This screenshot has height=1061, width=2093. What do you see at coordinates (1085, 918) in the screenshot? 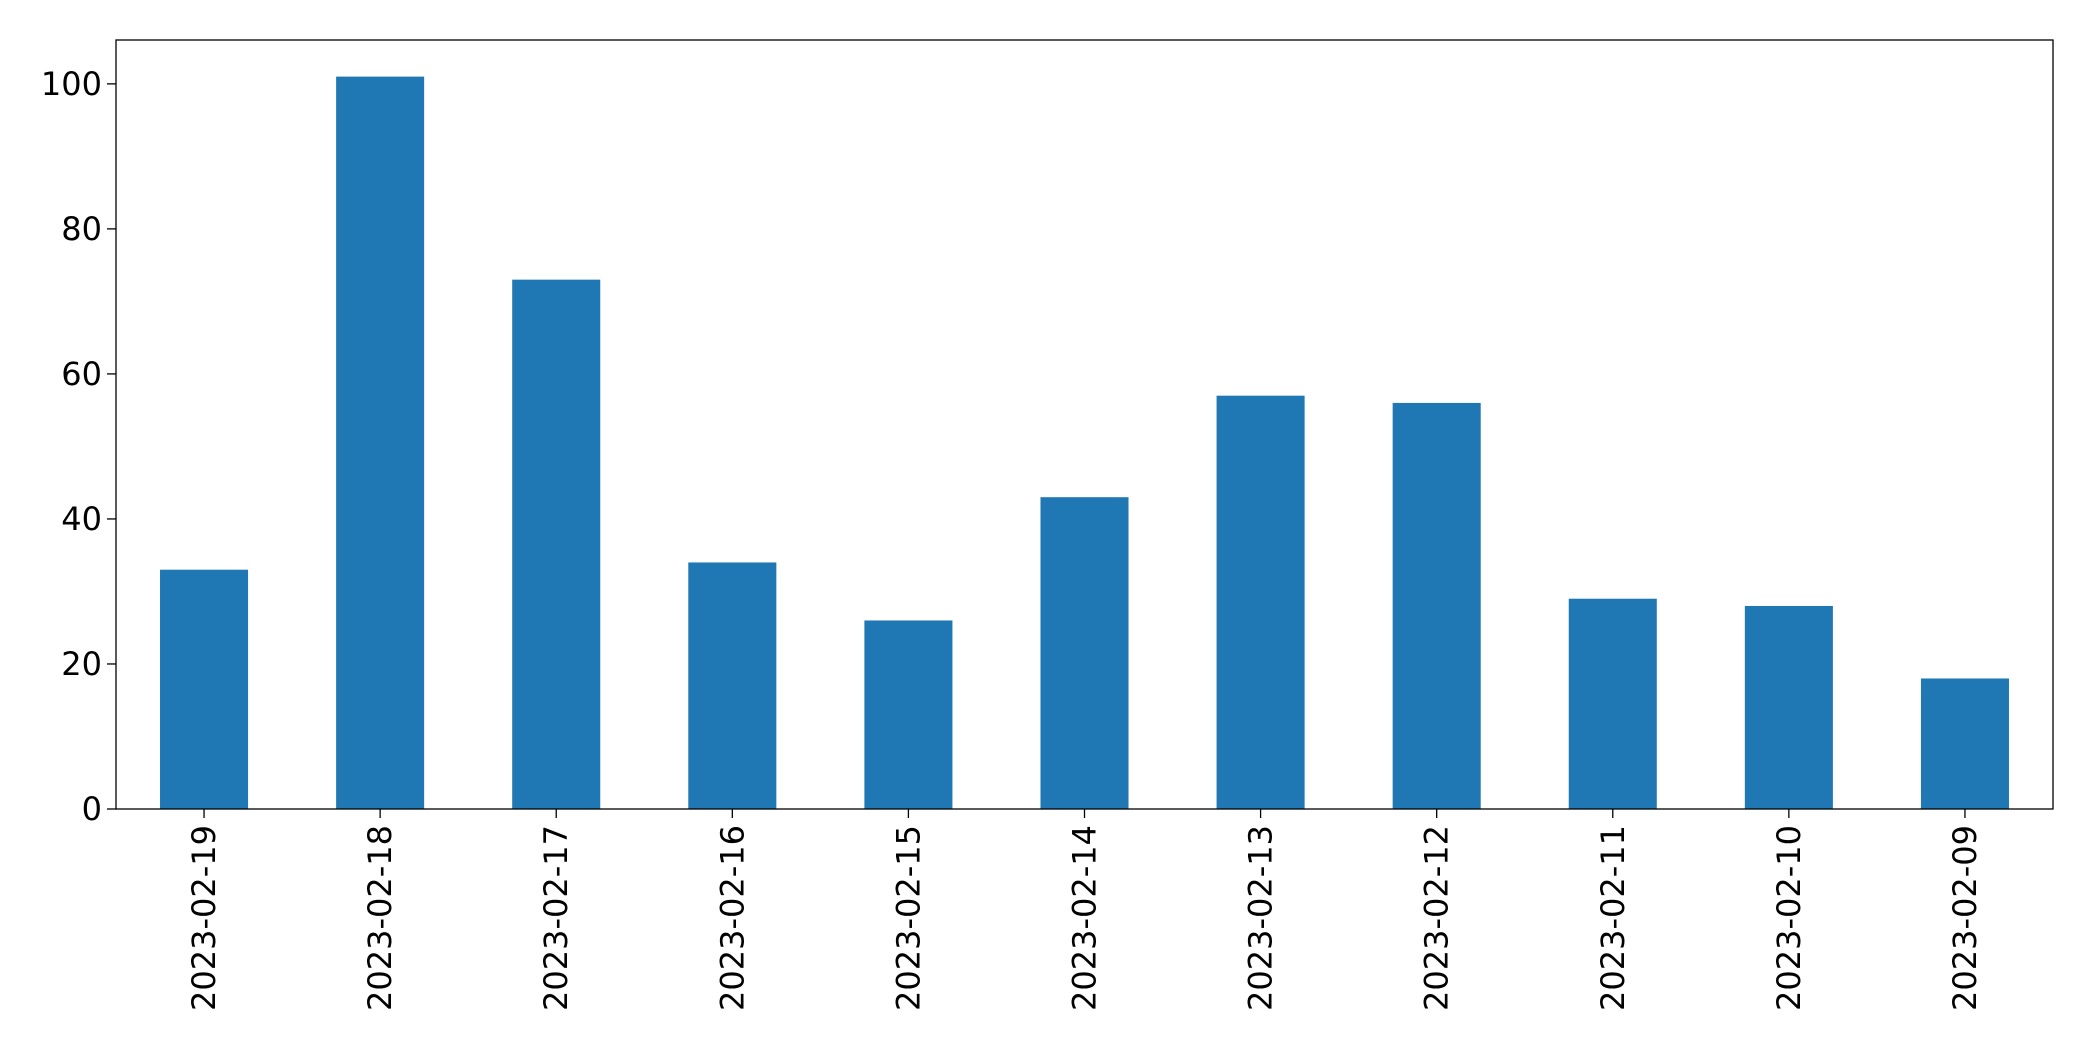
I see `x-tick-label: 2023-02-14` at bounding box center [1085, 918].